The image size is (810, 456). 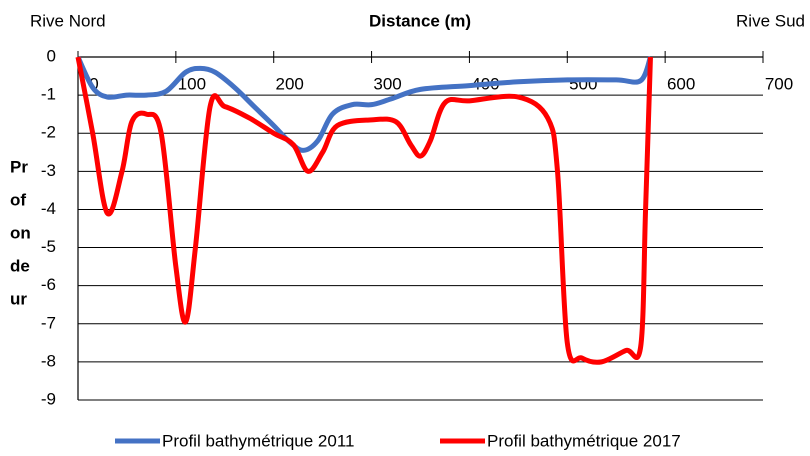 I want to click on y-tick-label: -4, so click(x=48, y=208).